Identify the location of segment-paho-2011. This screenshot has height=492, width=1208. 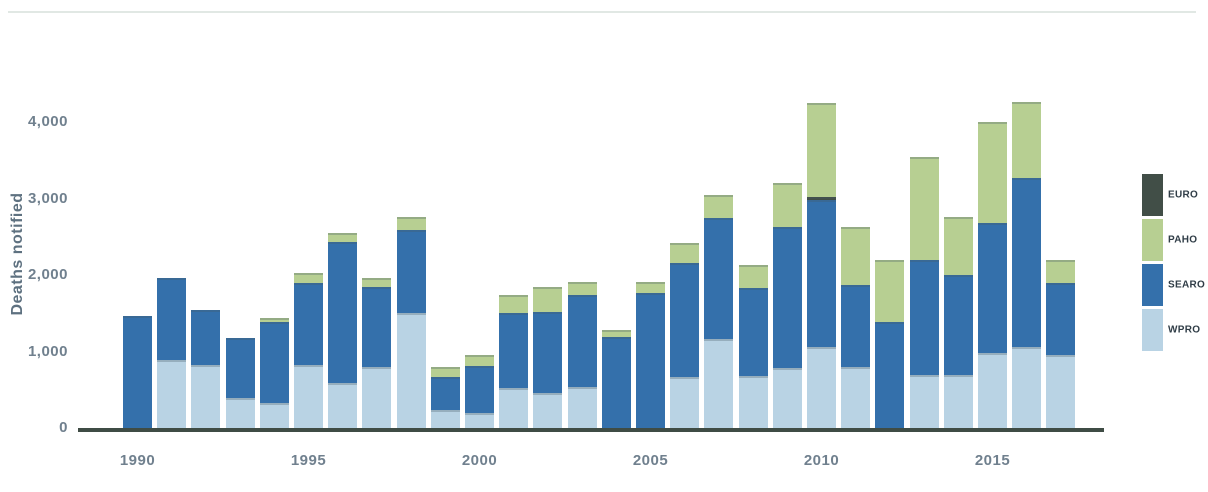
(856, 255).